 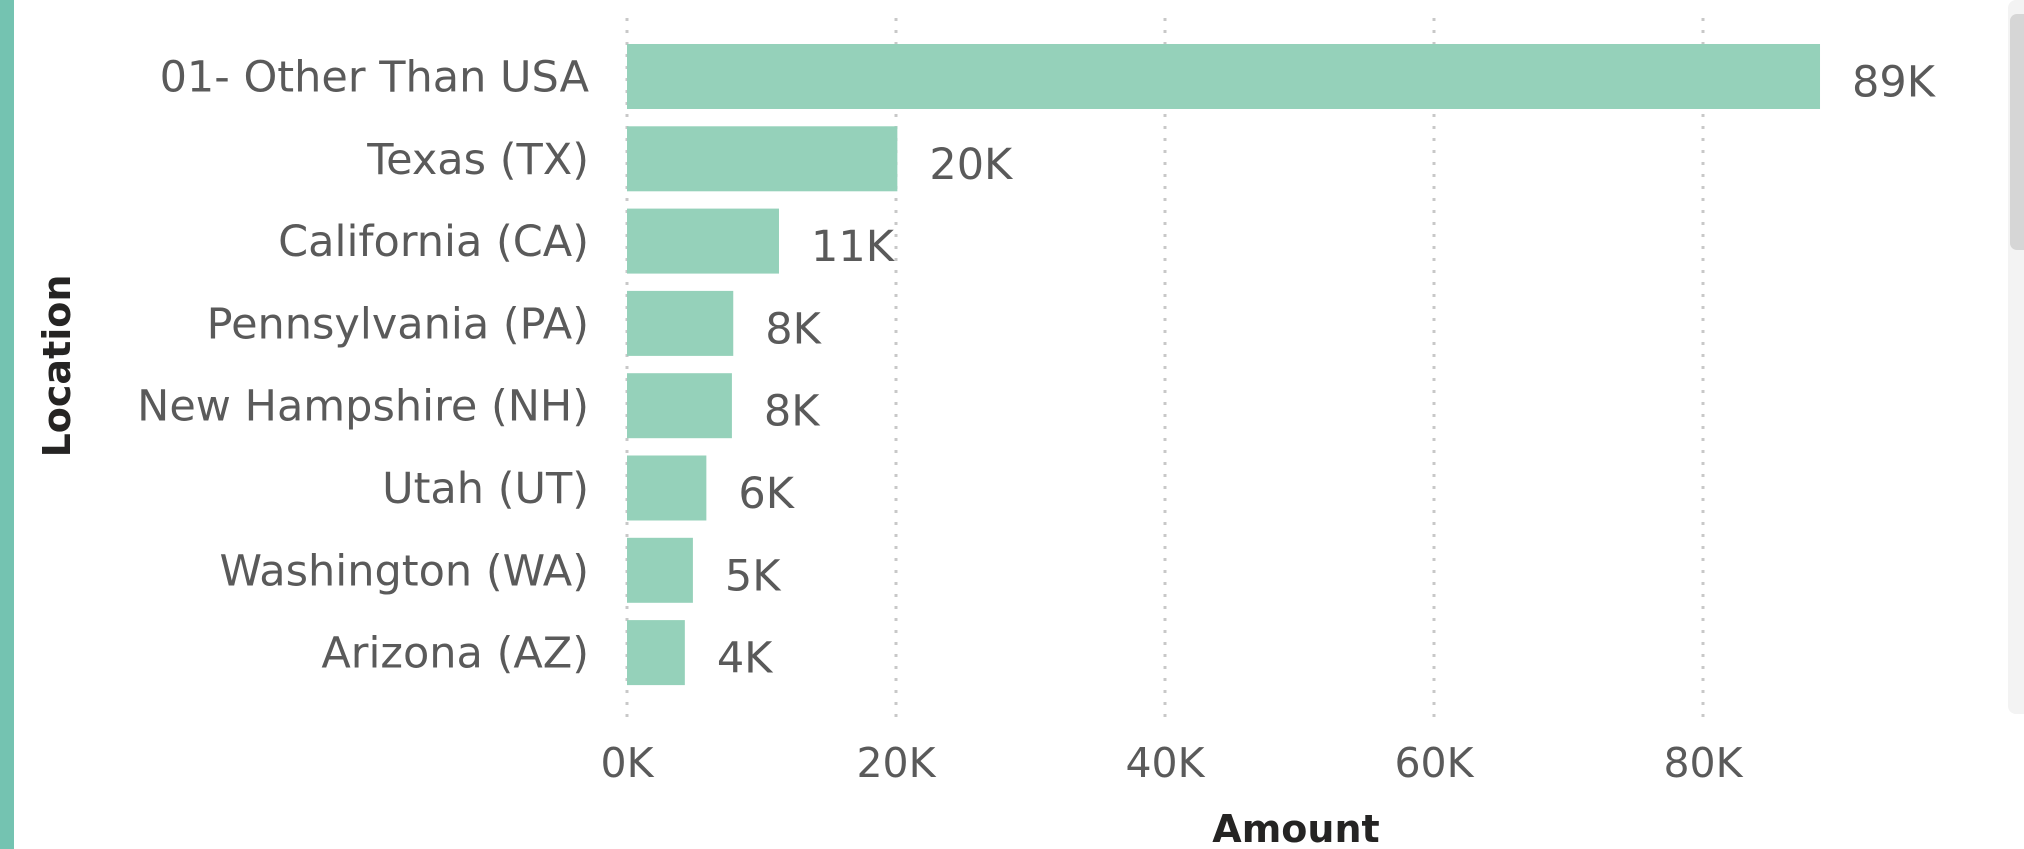 I want to click on data-label: 5K, so click(x=753, y=576).